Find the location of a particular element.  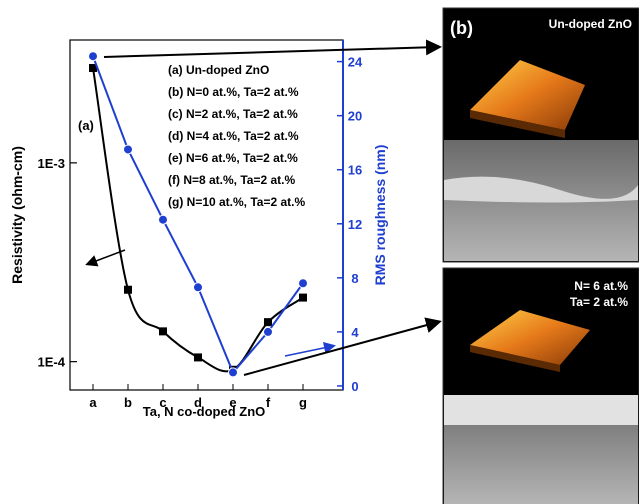

y2-tick-label: 24 is located at coordinates (355, 62).